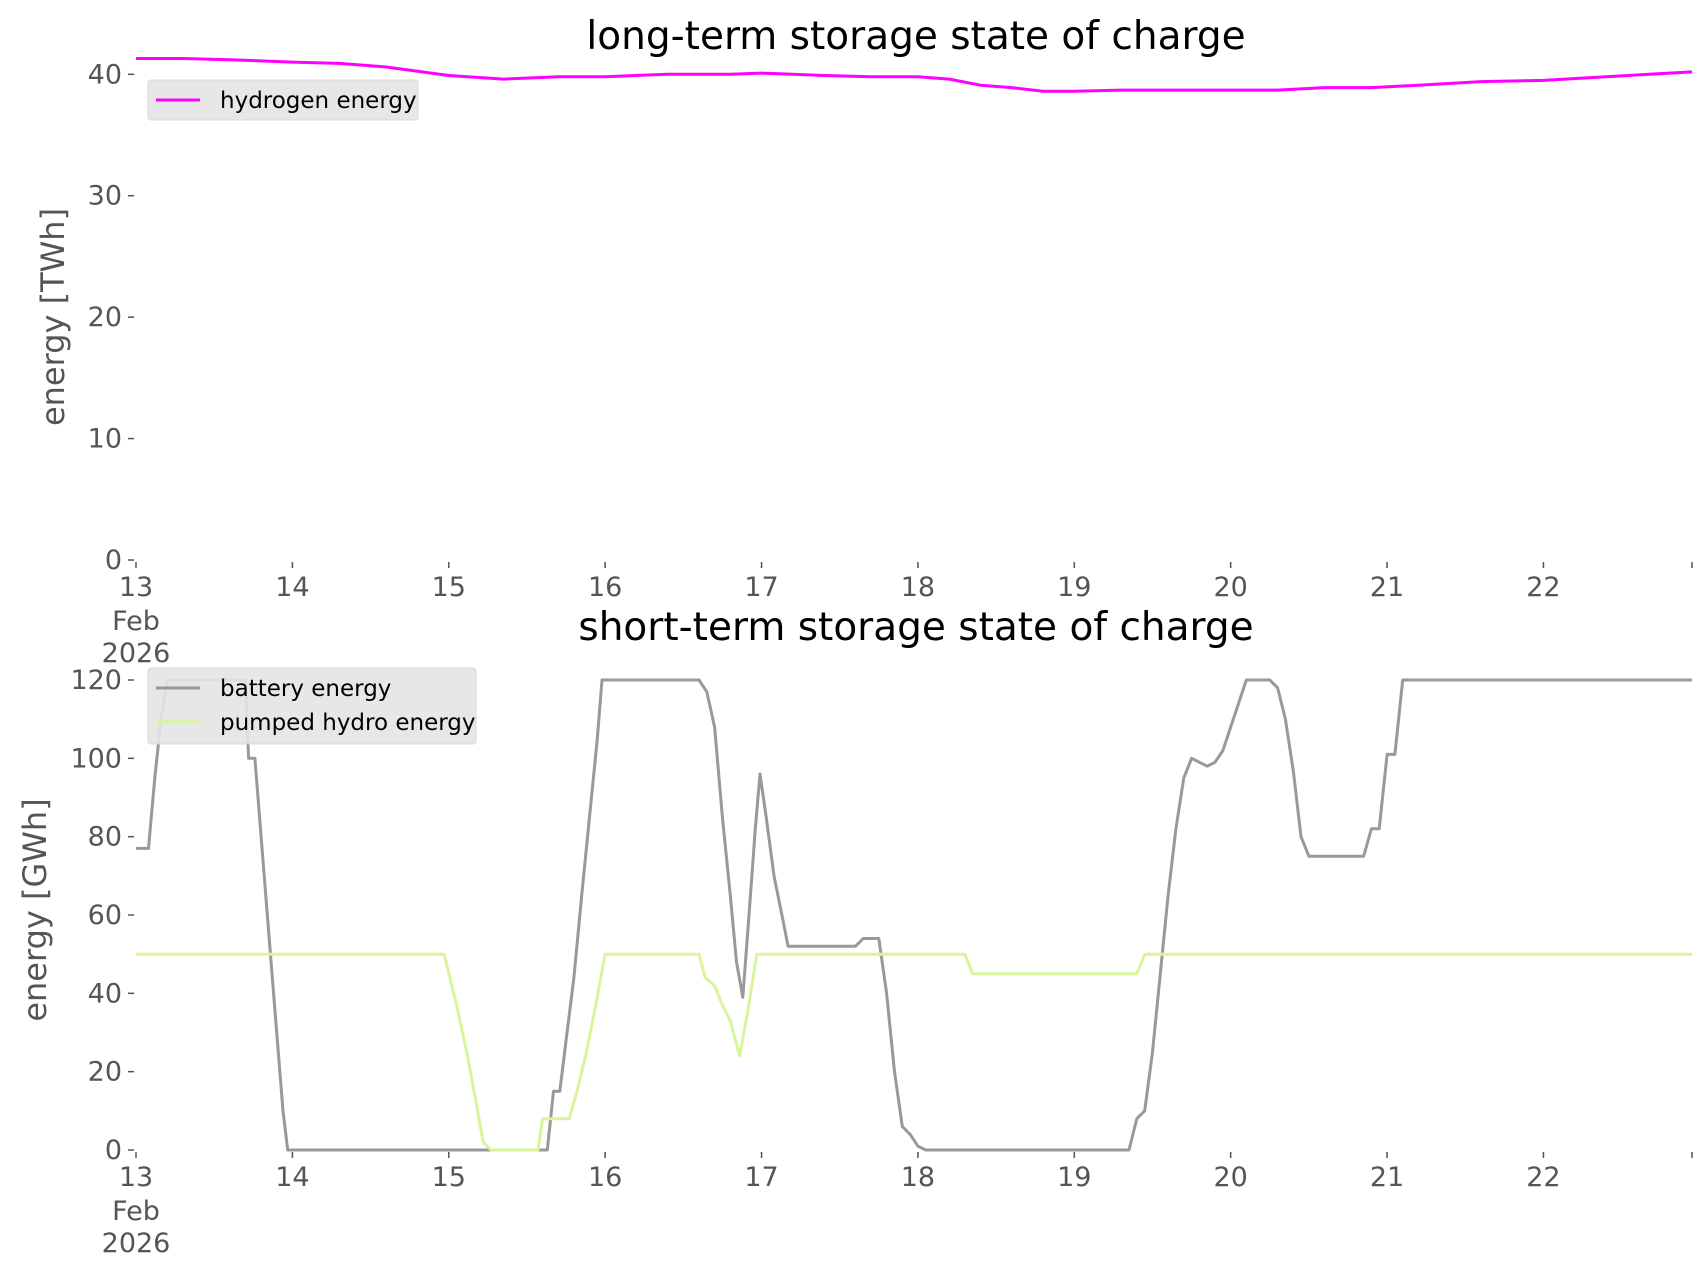 This screenshot has width=1706, height=1277. Describe the element at coordinates (915, 36) in the screenshot. I see `chart-title: long-term storage state of charge` at that location.